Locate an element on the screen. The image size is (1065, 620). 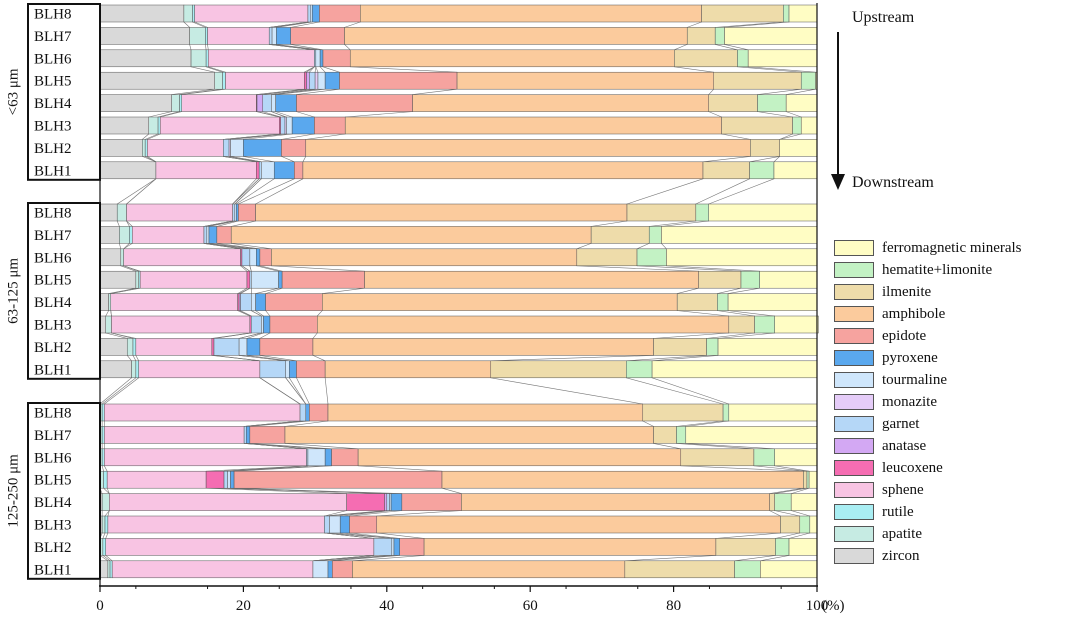
legend-label: anatase is located at coordinates (904, 446).